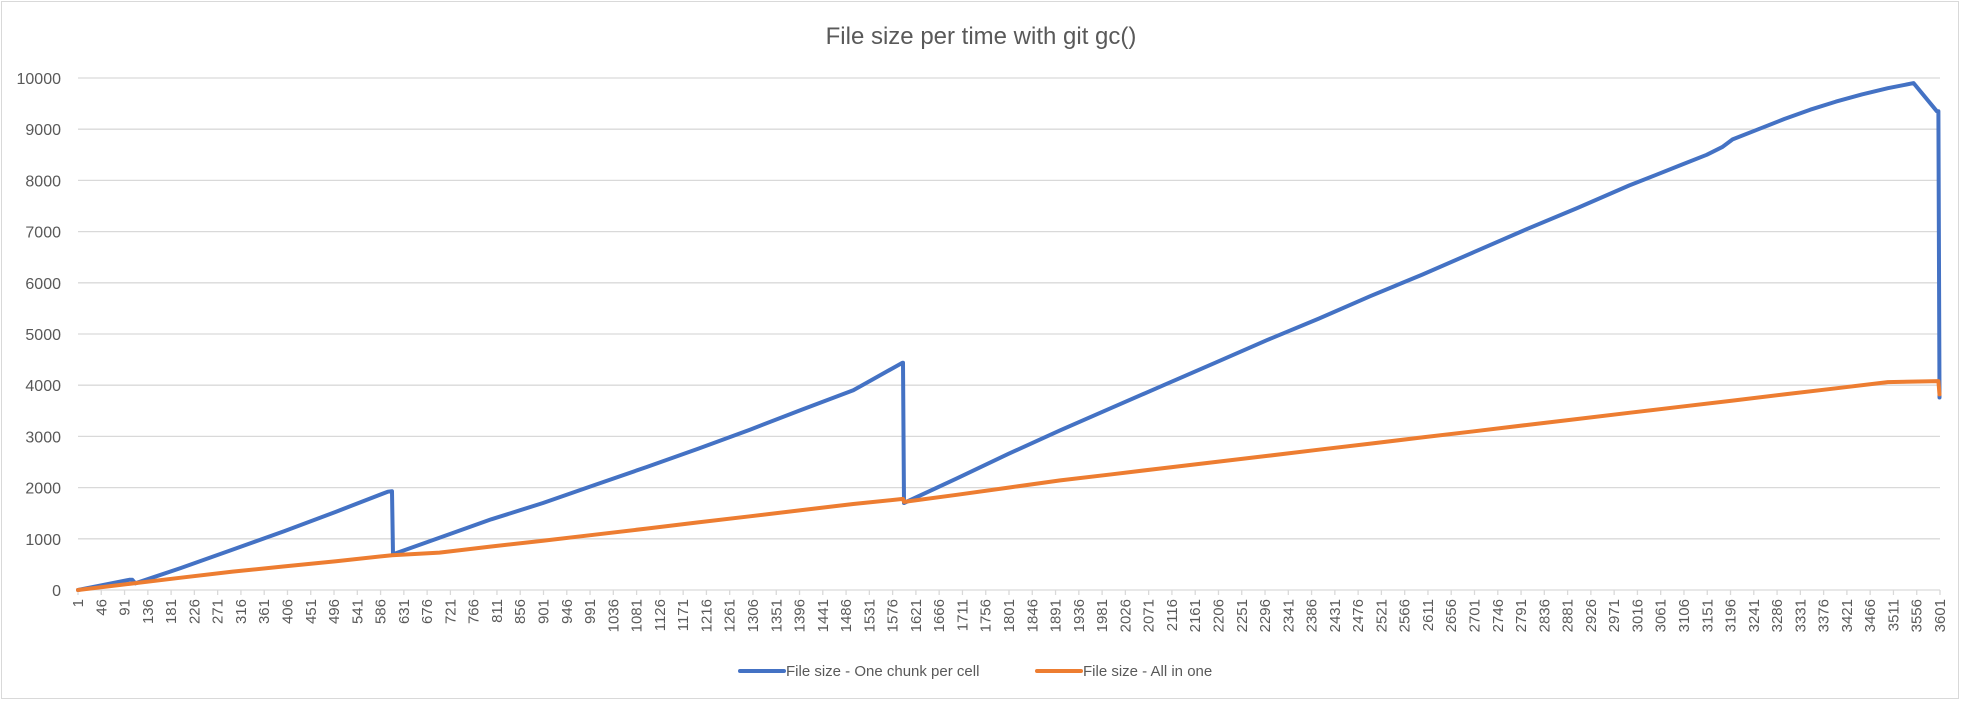 This screenshot has height=702, width=1962. I want to click on x-tick-label: 2791, so click(1521, 615).